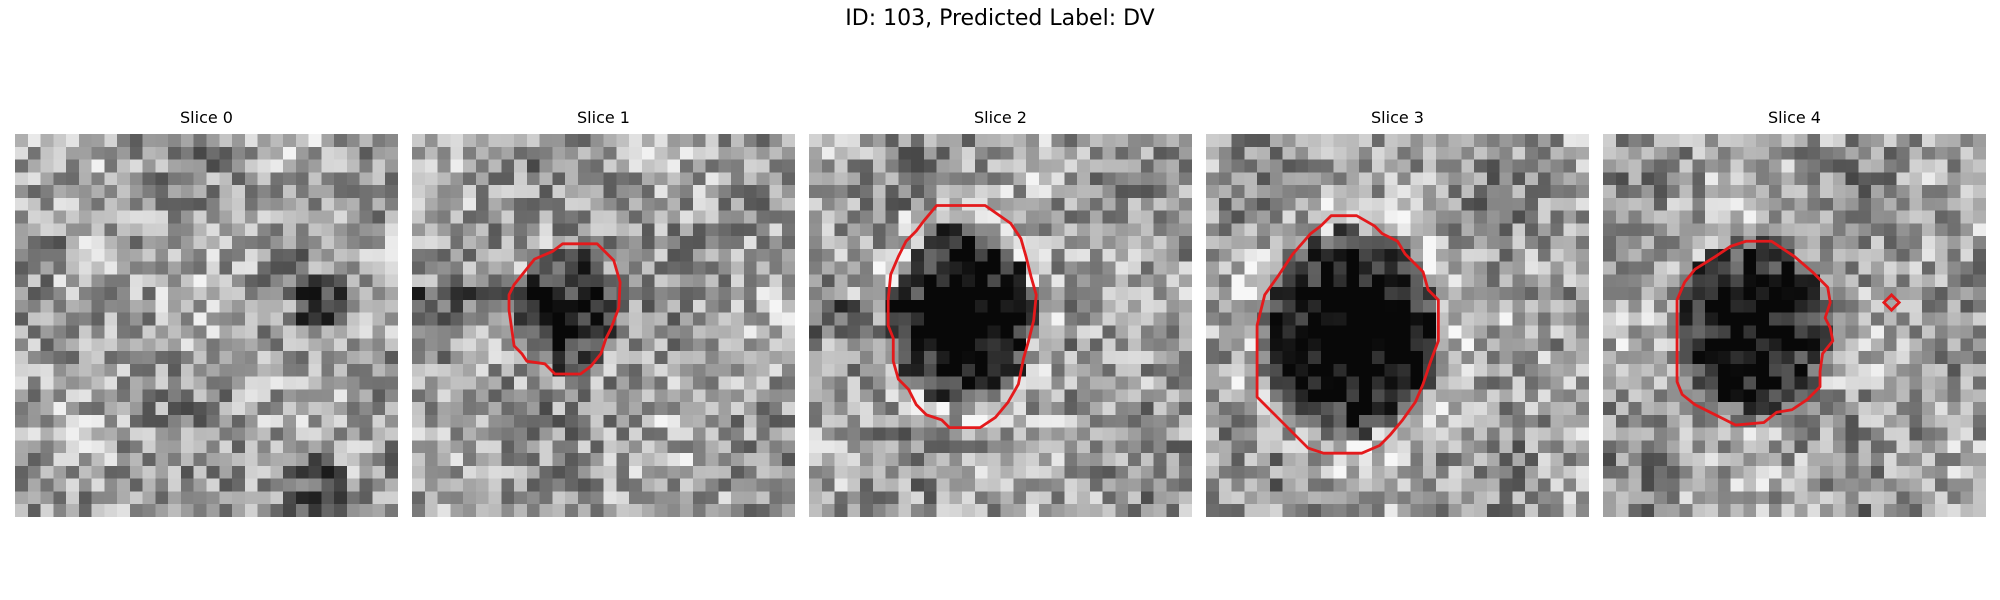 The height and width of the screenshot is (600, 2000). Describe the element at coordinates (1794, 117) in the screenshot. I see `slice-title-4: Slice 4` at that location.